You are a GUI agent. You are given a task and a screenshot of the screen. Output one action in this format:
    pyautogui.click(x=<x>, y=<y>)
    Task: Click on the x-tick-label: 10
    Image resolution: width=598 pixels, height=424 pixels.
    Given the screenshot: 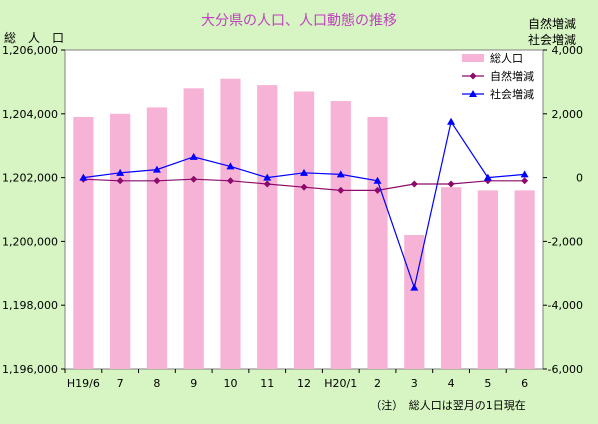 What is the action you would take?
    pyautogui.click(x=230, y=383)
    